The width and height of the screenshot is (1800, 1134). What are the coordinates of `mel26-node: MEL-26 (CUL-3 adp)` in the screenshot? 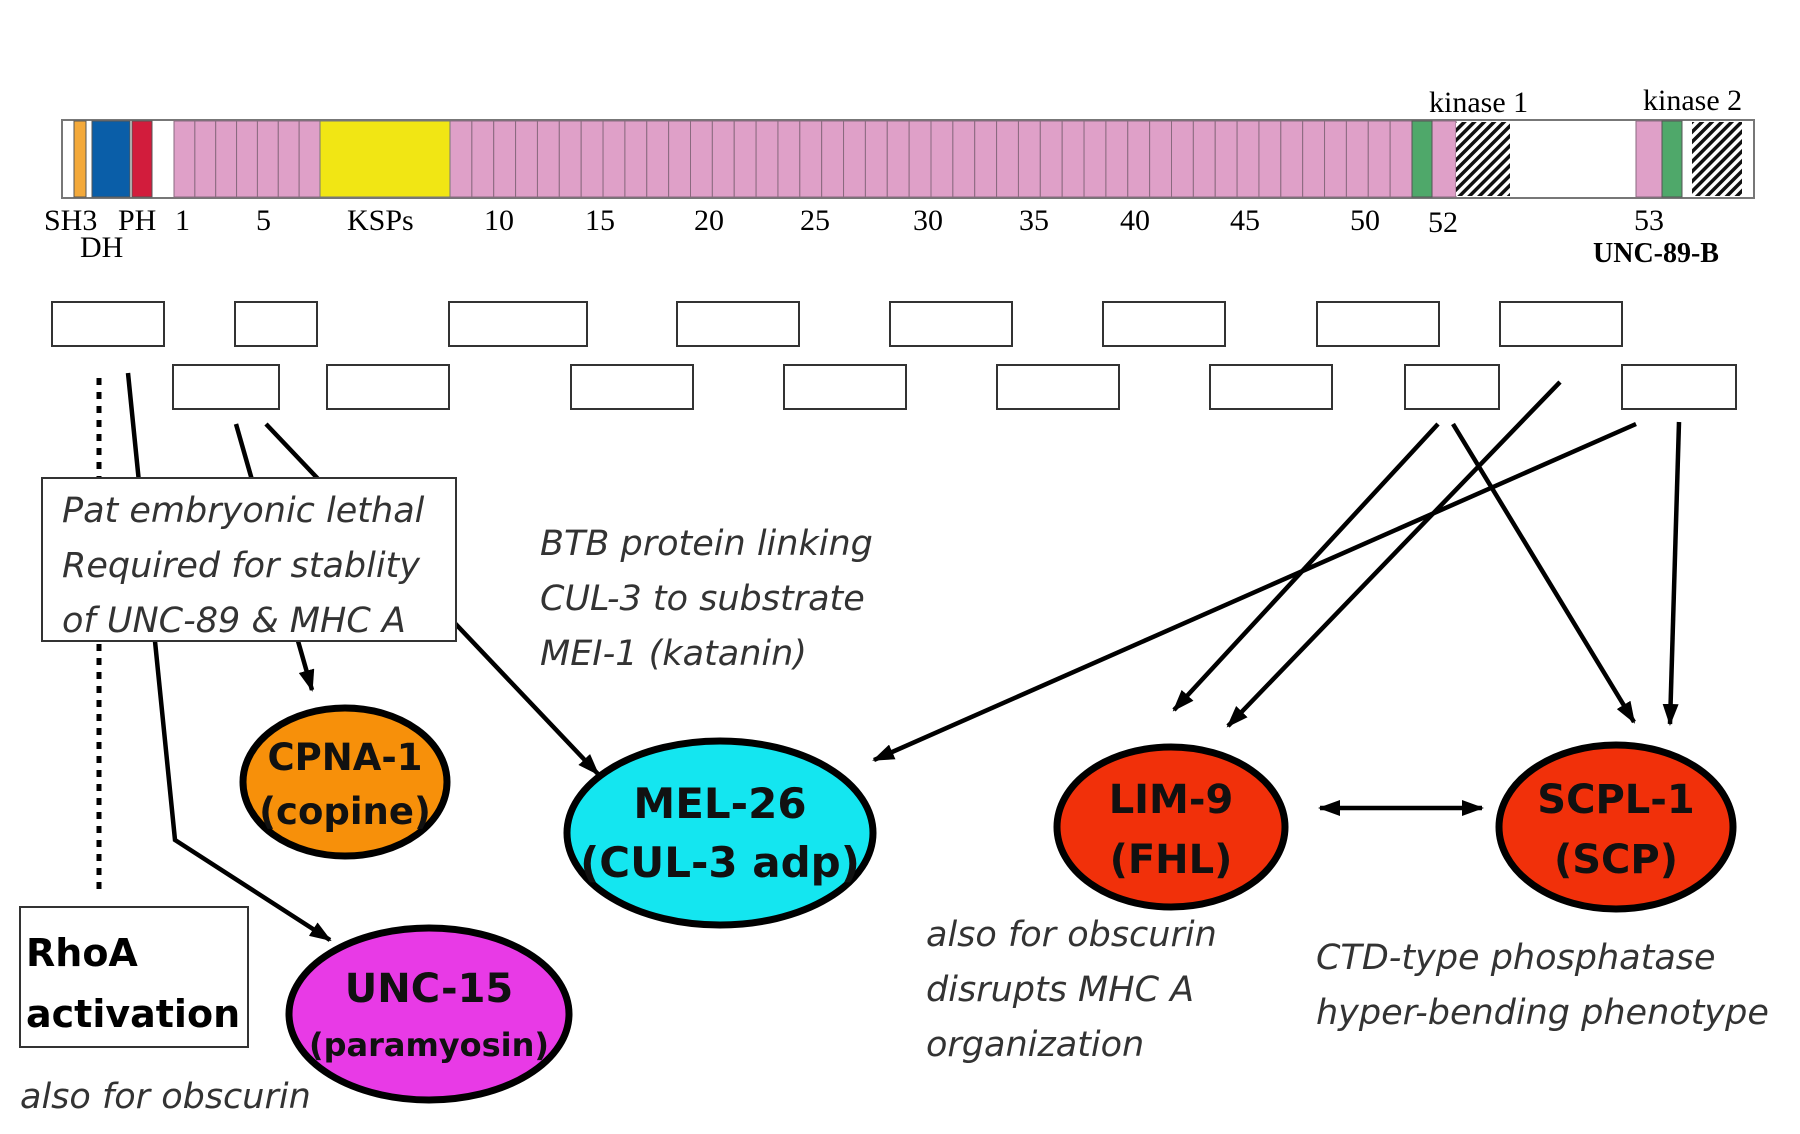 It's located at (720, 833).